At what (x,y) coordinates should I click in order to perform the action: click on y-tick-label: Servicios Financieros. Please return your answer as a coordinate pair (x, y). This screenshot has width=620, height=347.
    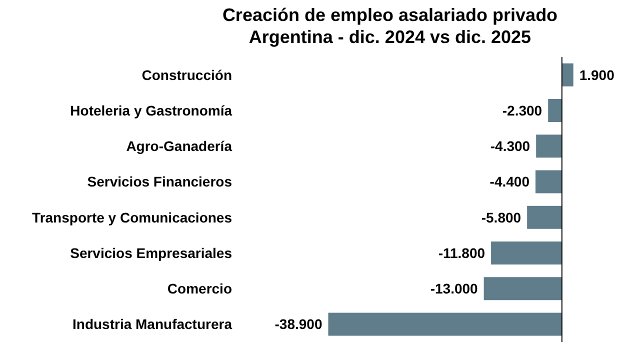
    Looking at the image, I should click on (159, 182).